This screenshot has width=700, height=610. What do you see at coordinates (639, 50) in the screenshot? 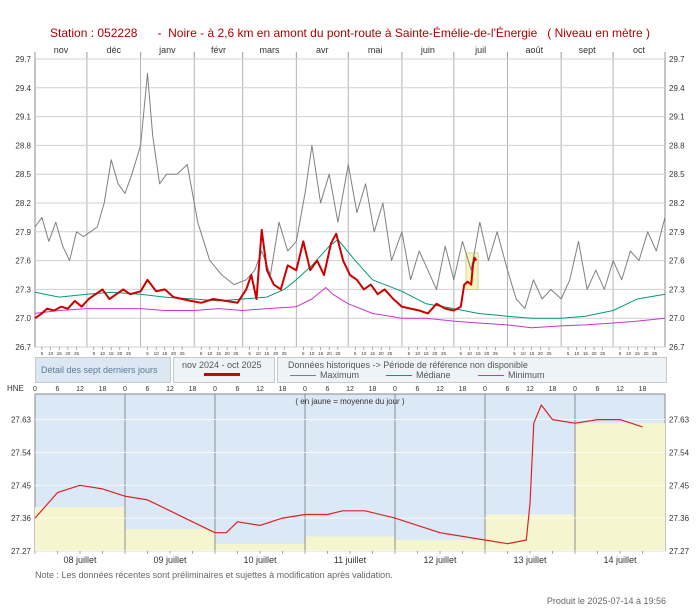
I see `month-label: oct` at bounding box center [639, 50].